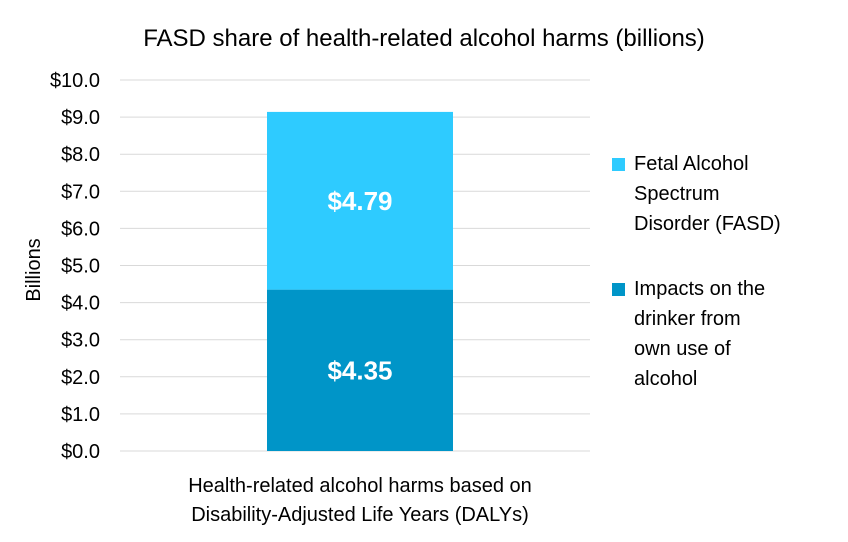  What do you see at coordinates (699, 289) in the screenshot?
I see `legend-label: Impacts on the` at bounding box center [699, 289].